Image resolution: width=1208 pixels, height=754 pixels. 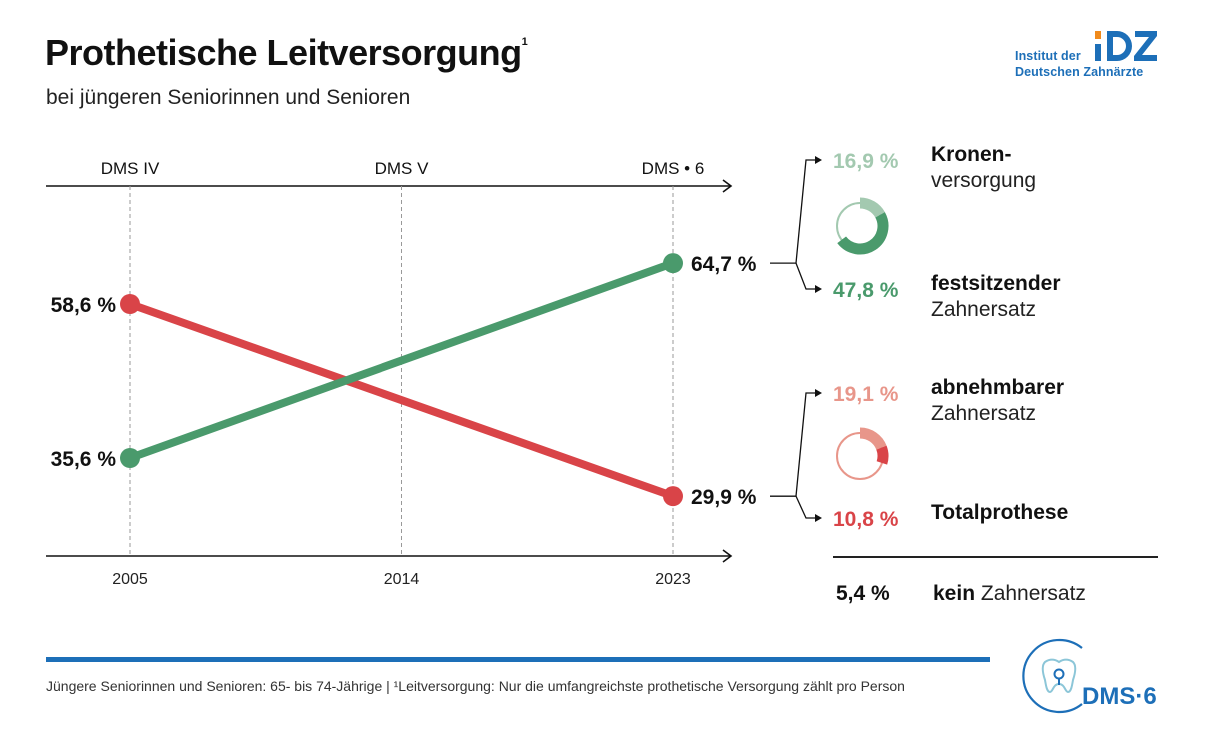 What do you see at coordinates (1126, 46) in the screenshot?
I see `idz-mark-icon` at bounding box center [1126, 46].